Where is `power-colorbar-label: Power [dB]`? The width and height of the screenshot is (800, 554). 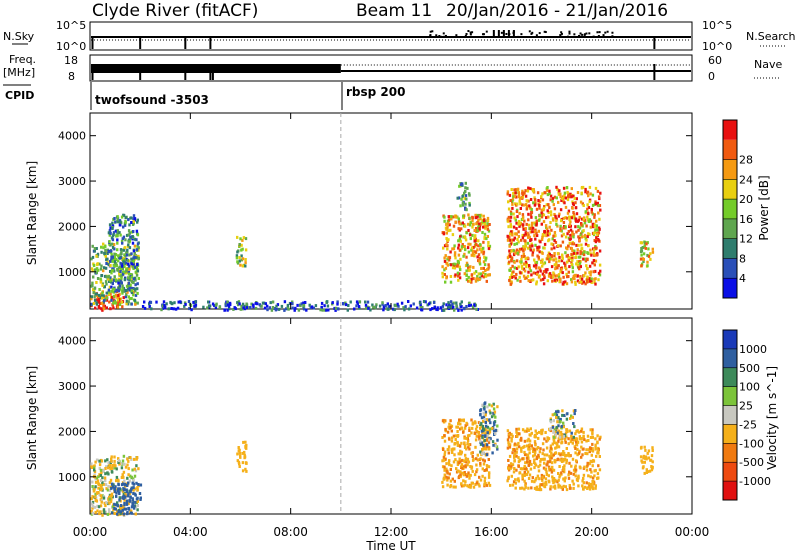
power-colorbar-label: Power [dB] is located at coordinates (764, 207).